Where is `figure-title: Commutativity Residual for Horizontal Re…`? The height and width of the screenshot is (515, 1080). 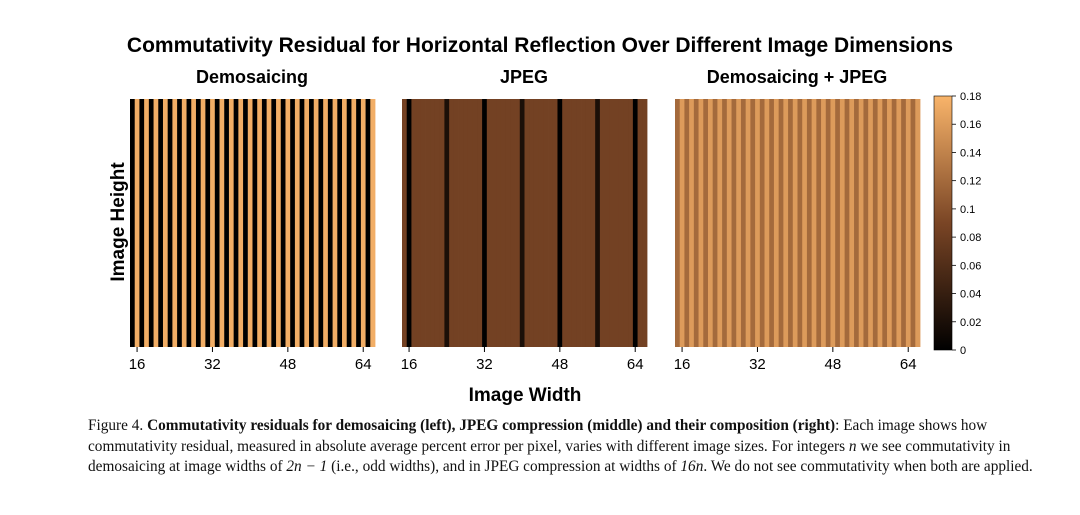 figure-title: Commutativity Residual for Horizontal Re… is located at coordinates (540, 45).